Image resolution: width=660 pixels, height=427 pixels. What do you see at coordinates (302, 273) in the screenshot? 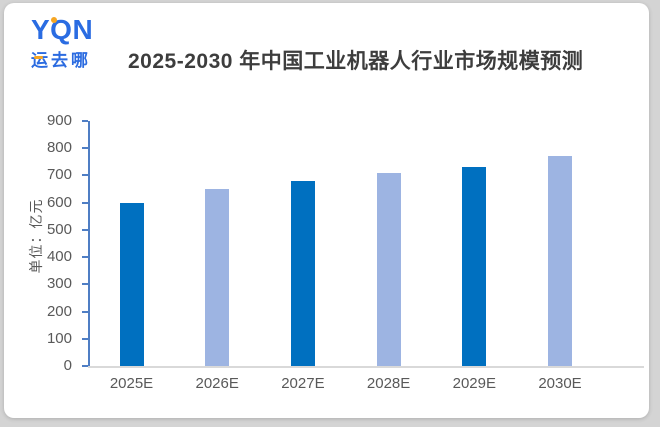
I see `bar-2027e` at bounding box center [302, 273].